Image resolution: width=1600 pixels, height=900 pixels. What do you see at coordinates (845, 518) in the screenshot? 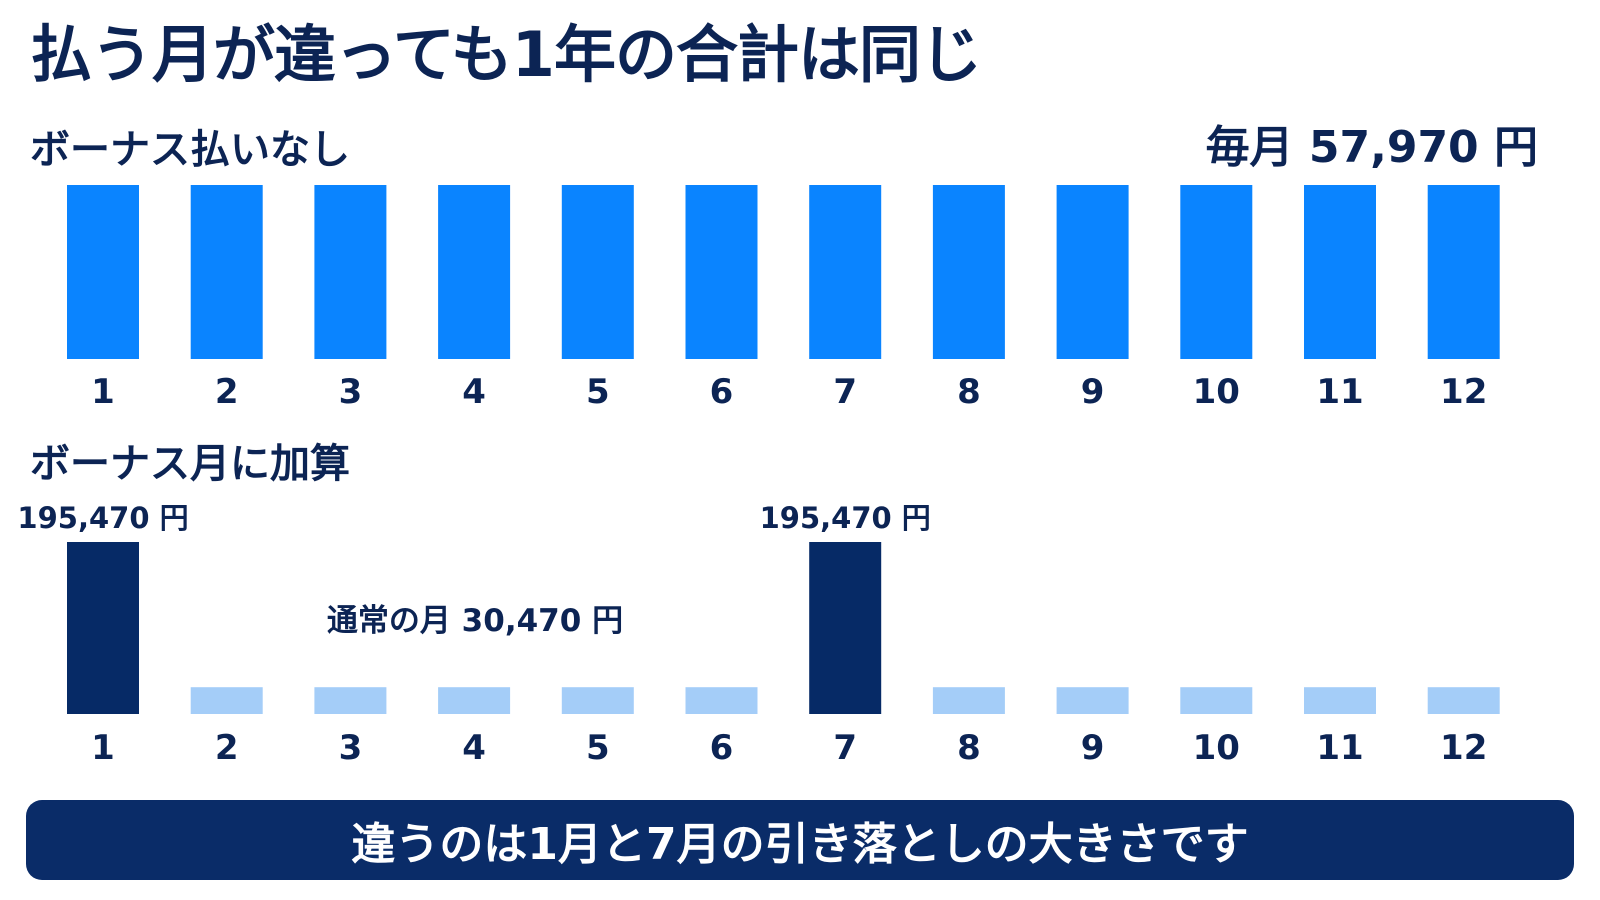
I see `bonus-value-label-month-7: 195,470 円` at bounding box center [845, 518].